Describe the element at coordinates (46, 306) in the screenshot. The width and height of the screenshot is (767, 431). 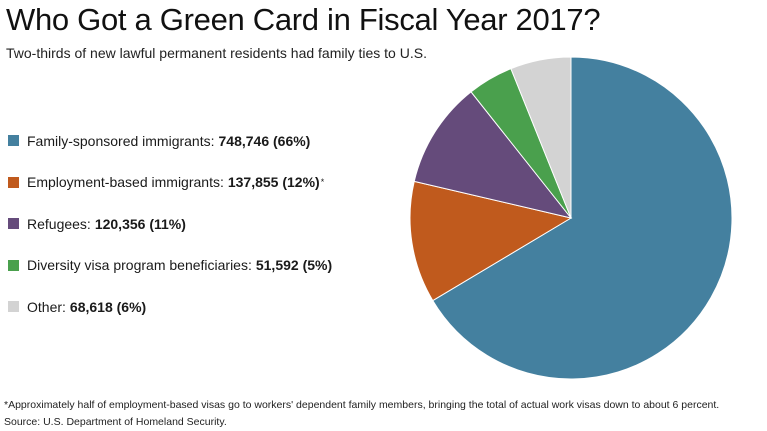
I see `legend-label-other: Other:` at that location.